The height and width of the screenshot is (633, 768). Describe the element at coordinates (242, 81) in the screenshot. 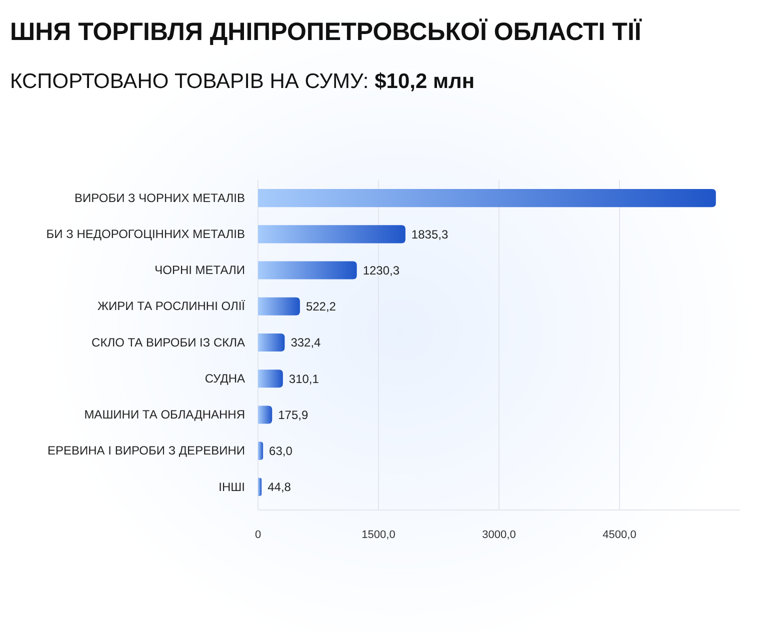

I see `chart-subtitle: КСПОРТОВАНО ТОВАРІВ НА СУМУ: $10,2 млн` at that location.